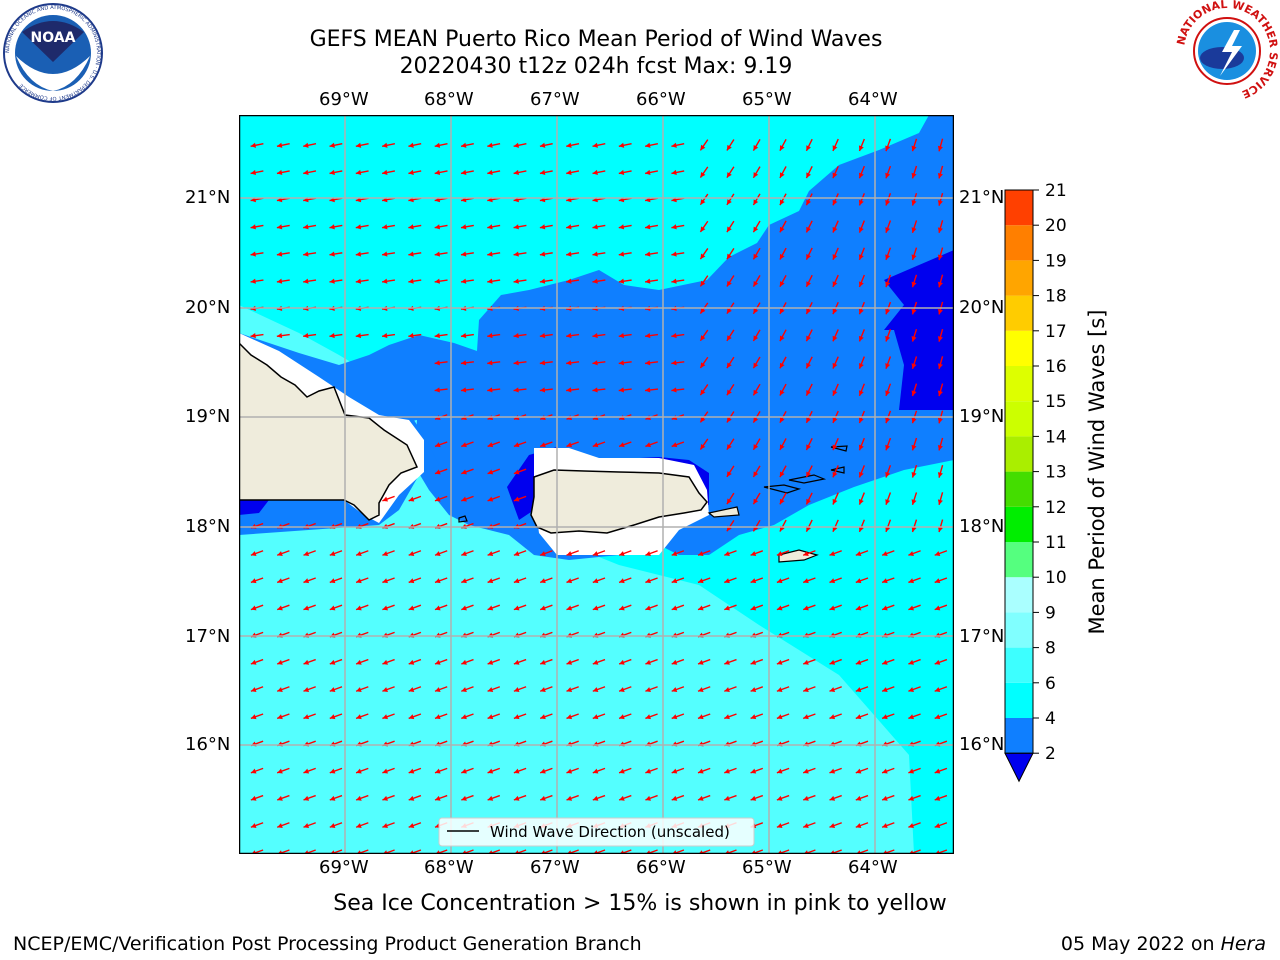  What do you see at coordinates (1056, 261) in the screenshot?
I see `colorbar-tick-label: 19` at bounding box center [1056, 261].